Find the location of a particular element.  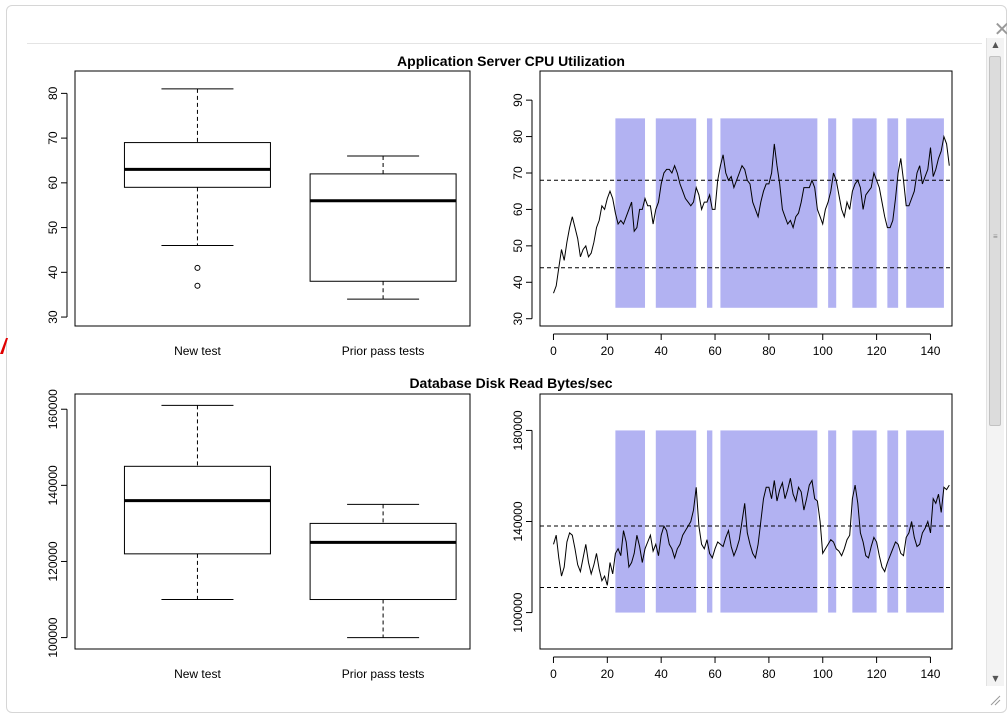

y-tick-label: 120000 is located at coordinates (53, 561).